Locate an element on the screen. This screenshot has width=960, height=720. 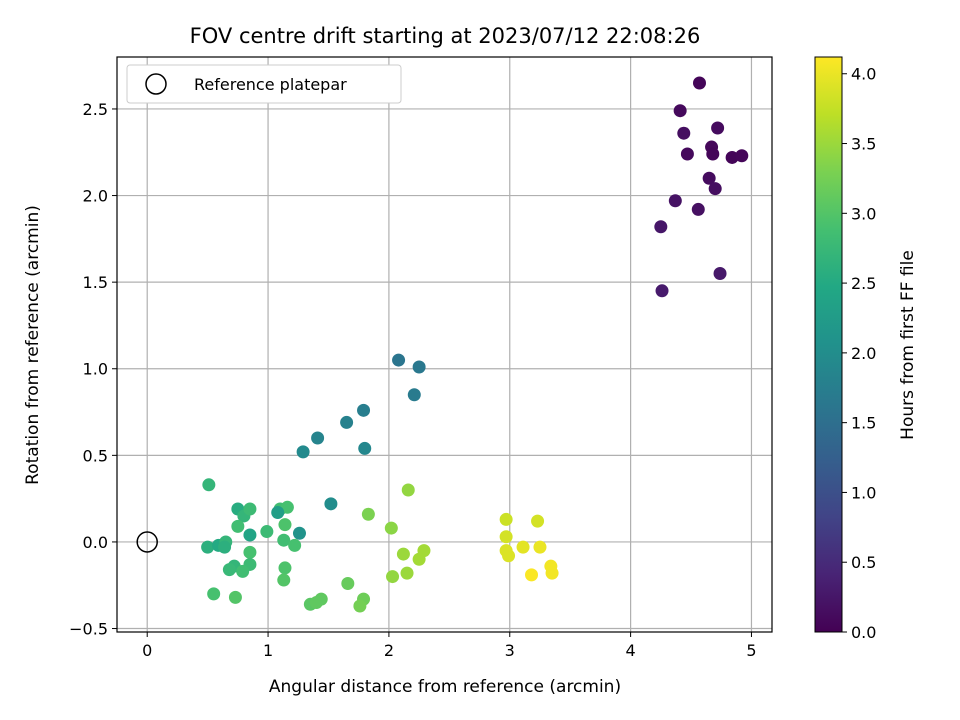
colorbar-tick-label: 2.0 is located at coordinates (863, 353).